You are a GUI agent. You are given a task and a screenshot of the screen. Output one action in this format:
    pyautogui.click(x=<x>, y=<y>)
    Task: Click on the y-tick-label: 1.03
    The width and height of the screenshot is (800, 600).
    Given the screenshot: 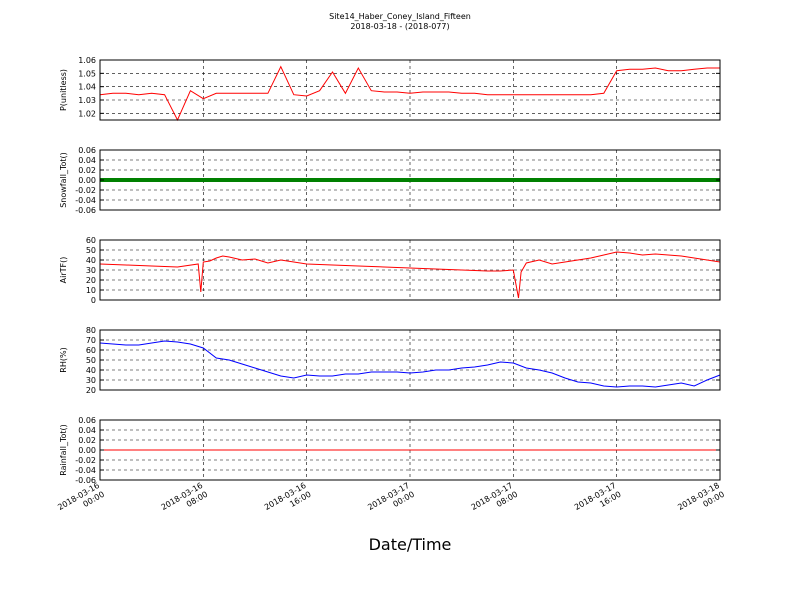 What is the action you would take?
    pyautogui.click(x=87, y=100)
    